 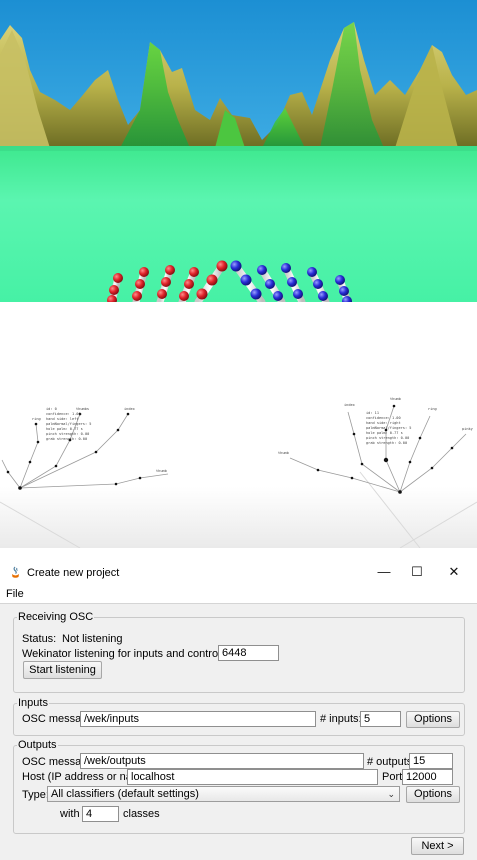 I want to click on outputs-group: Outputs, so click(x=239, y=786).